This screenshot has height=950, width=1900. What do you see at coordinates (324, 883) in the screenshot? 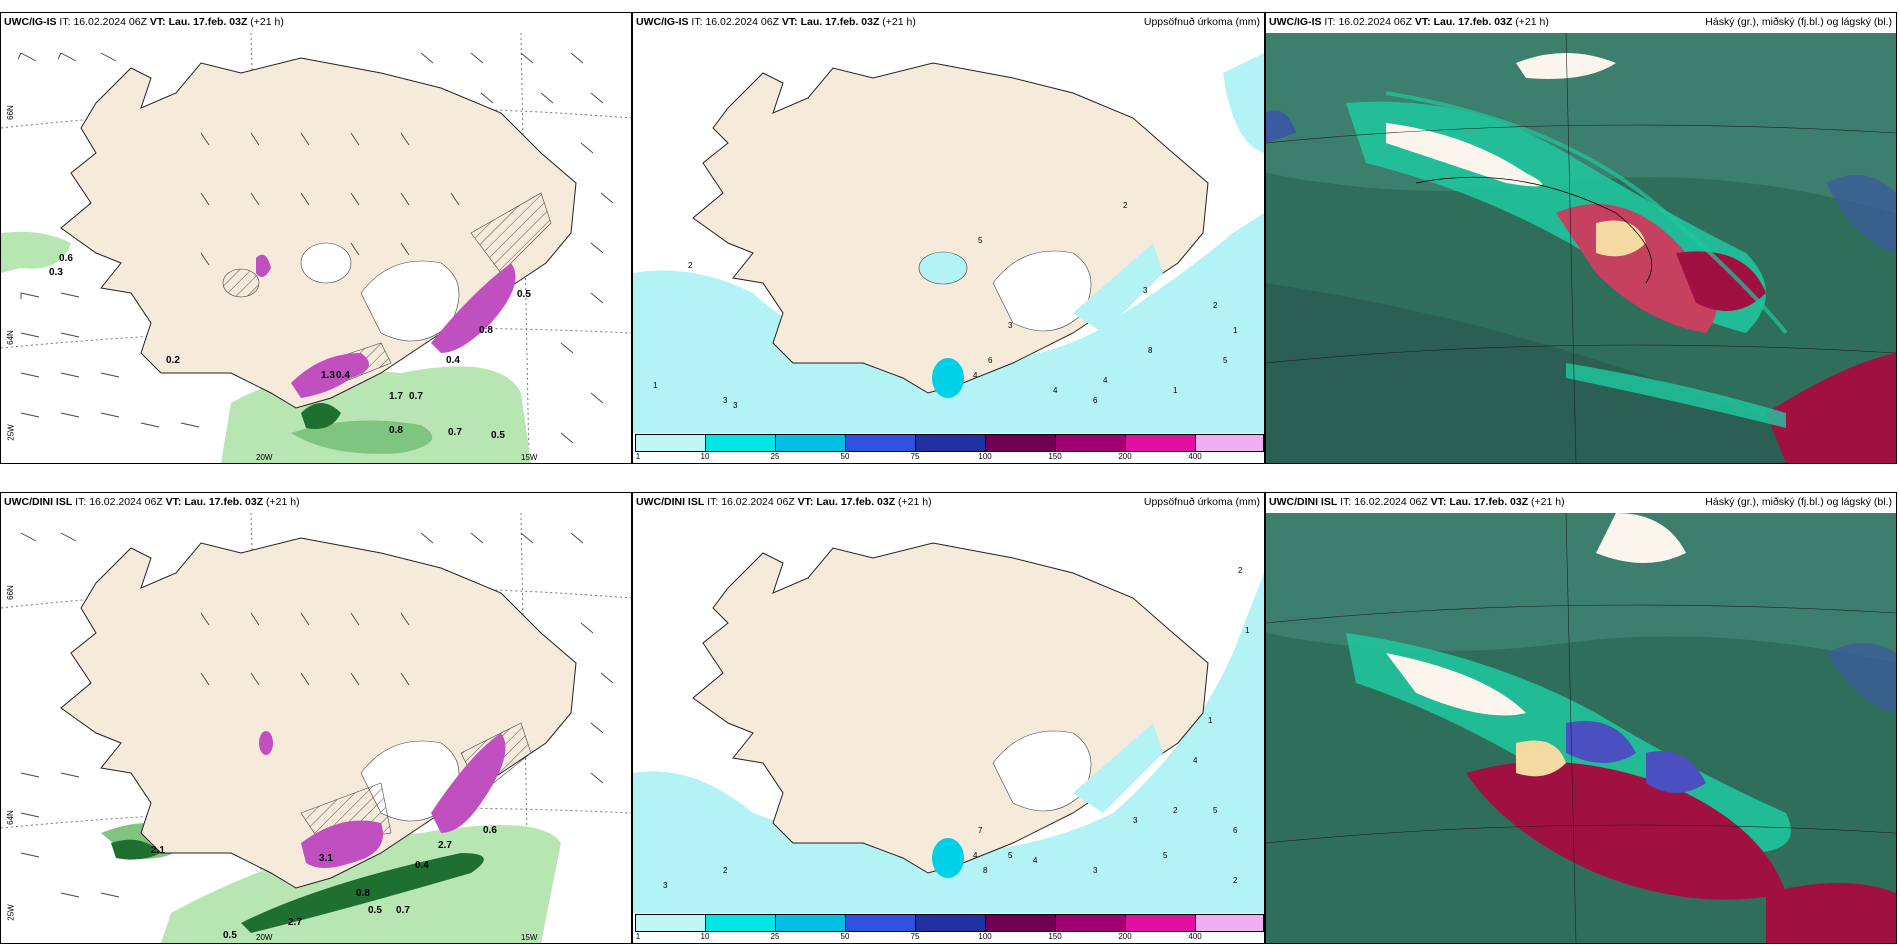
I see `wind-value-labels: 2.1 3.1 0.8 0.5 0.7 2.7 0.6 0.5 2.7 0.4` at bounding box center [324, 883].